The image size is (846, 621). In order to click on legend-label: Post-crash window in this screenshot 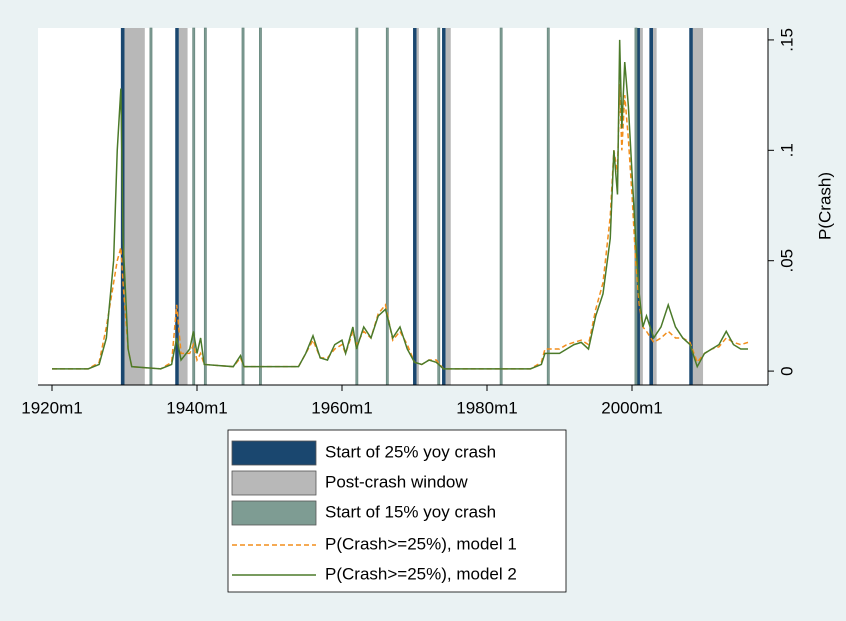, I will do `click(396, 481)`.